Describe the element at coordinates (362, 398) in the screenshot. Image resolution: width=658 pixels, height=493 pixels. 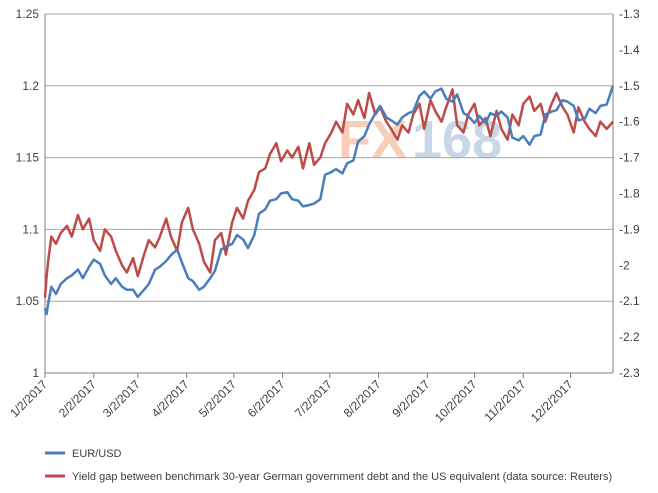
I see `x-axis-tick-label: 8/2/2017` at that location.